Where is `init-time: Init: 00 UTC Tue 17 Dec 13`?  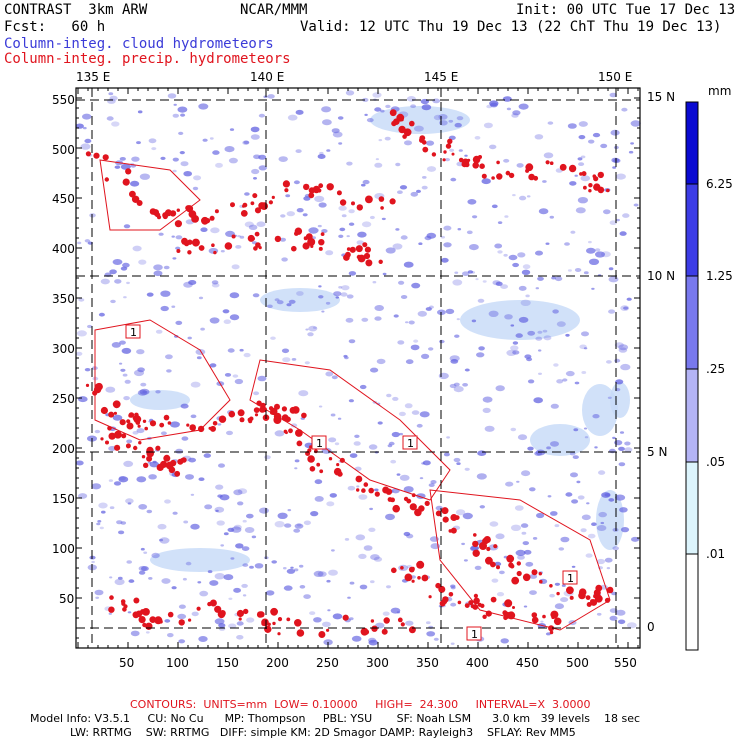 init-time: Init: 00 UTC Tue 17 Dec 13 is located at coordinates (626, 10).